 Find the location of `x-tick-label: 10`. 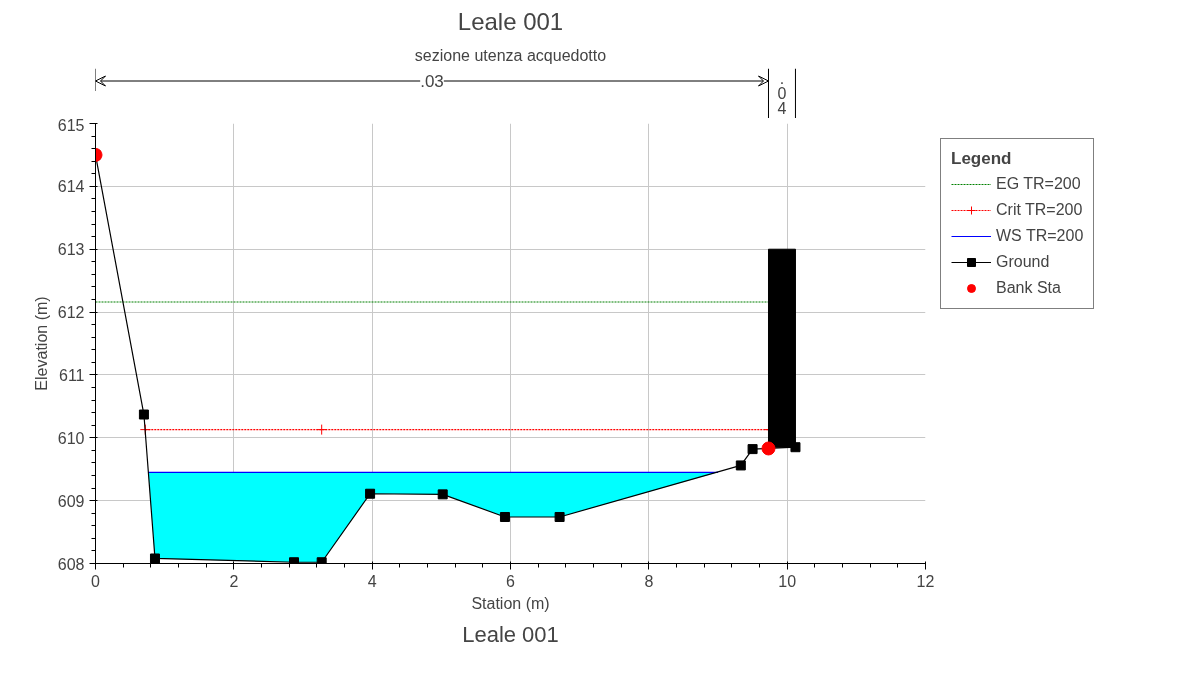

x-tick-label: 10 is located at coordinates (787, 581).